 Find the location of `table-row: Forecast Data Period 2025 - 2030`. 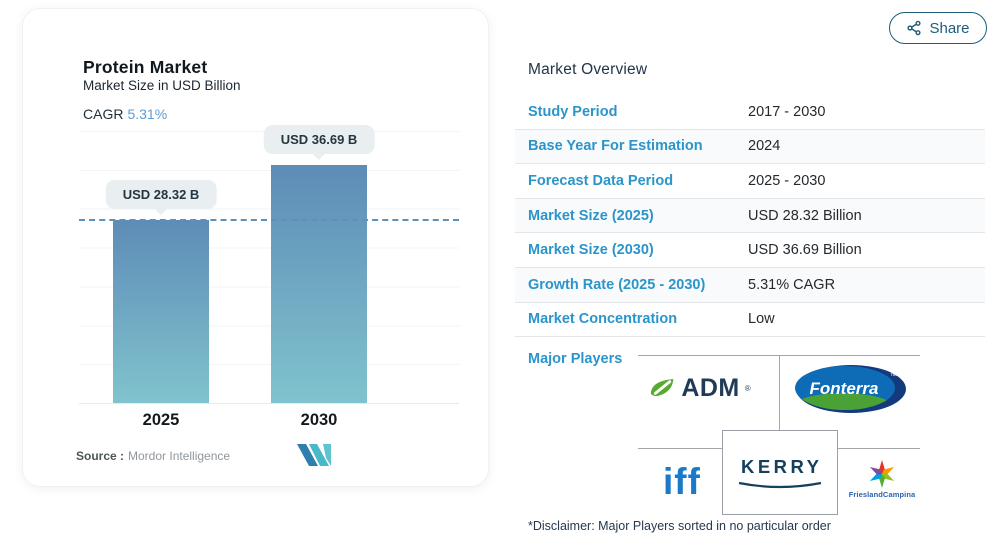

table-row: Forecast Data Period 2025 - 2030 is located at coordinates (750, 181).